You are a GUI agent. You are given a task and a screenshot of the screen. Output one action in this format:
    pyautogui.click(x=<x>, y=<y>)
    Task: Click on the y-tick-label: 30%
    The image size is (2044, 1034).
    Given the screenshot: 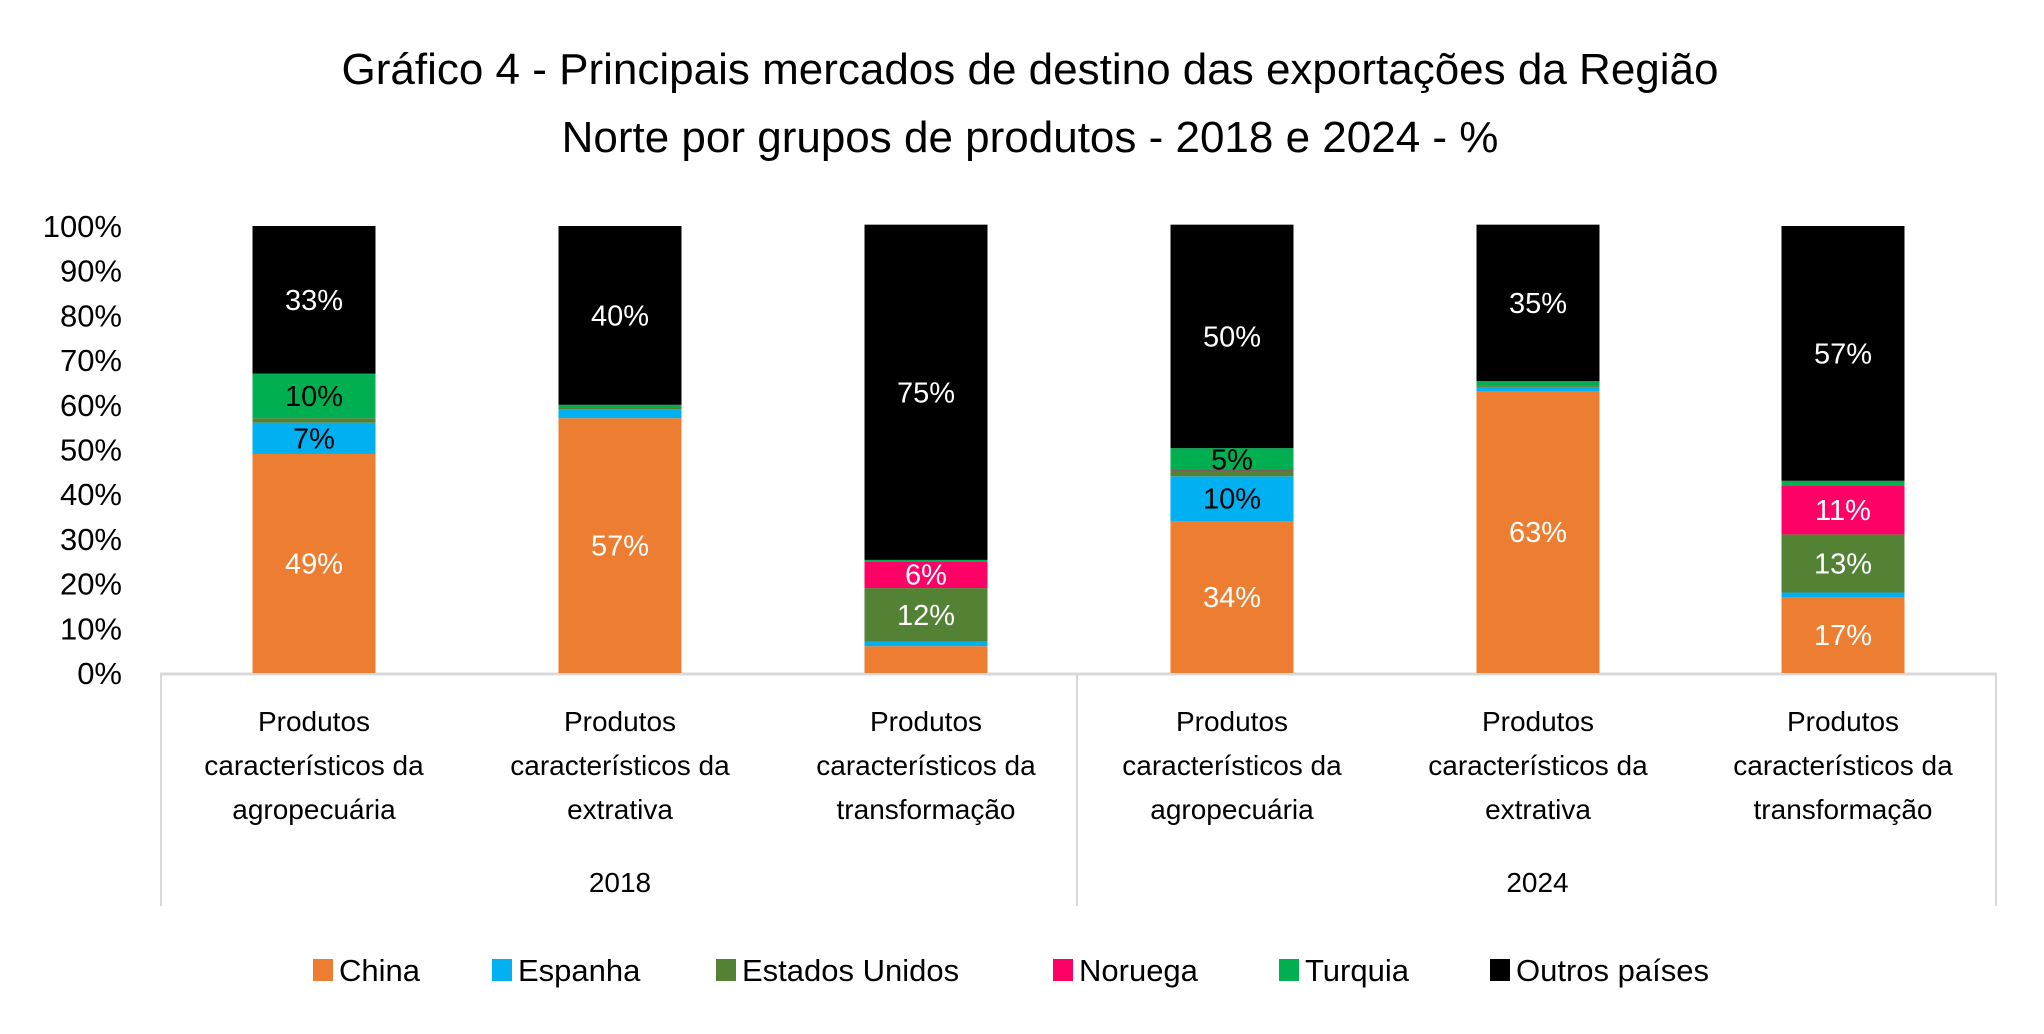 What is the action you would take?
    pyautogui.click(x=91, y=539)
    